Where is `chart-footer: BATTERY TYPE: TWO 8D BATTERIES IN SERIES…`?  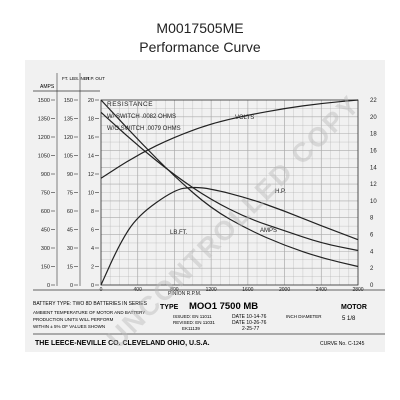 chart-footer: BATTERY TYPE: TWO 8D BATTERIES IN SERIES… is located at coordinates (209, 318).